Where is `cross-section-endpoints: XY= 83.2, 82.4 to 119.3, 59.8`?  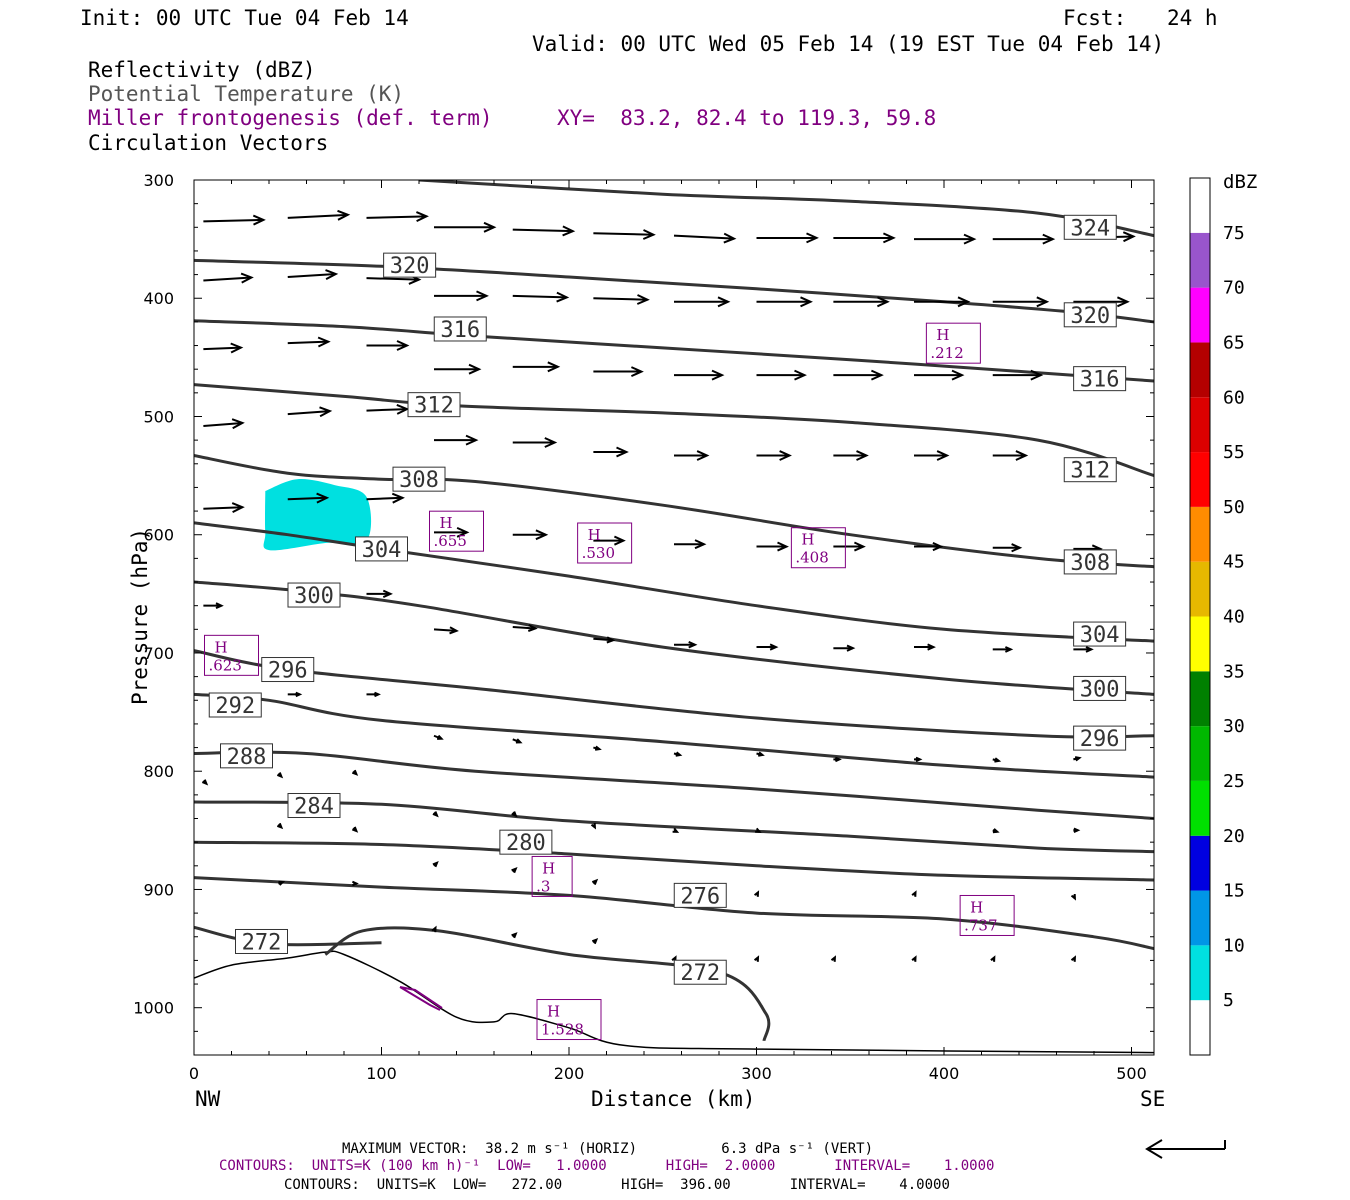
cross-section-endpoints: XY= 83.2, 82.4 to 119.3, 59.8 is located at coordinates (747, 118).